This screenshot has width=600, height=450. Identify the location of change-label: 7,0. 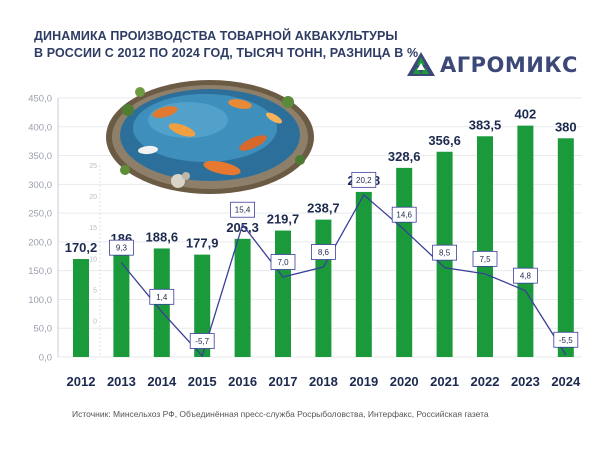
(283, 262).